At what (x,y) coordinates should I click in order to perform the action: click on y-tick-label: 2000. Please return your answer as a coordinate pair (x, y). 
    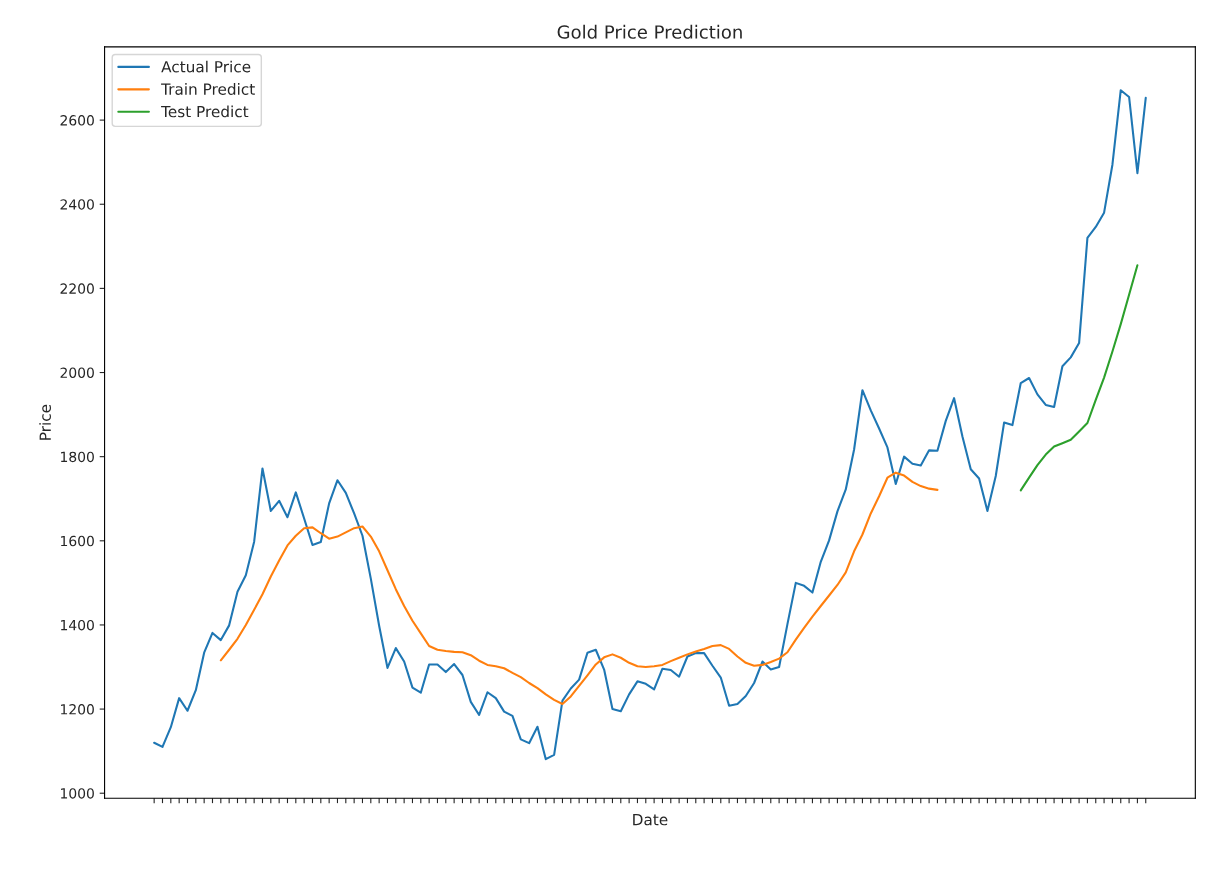
    Looking at the image, I should click on (77, 372).